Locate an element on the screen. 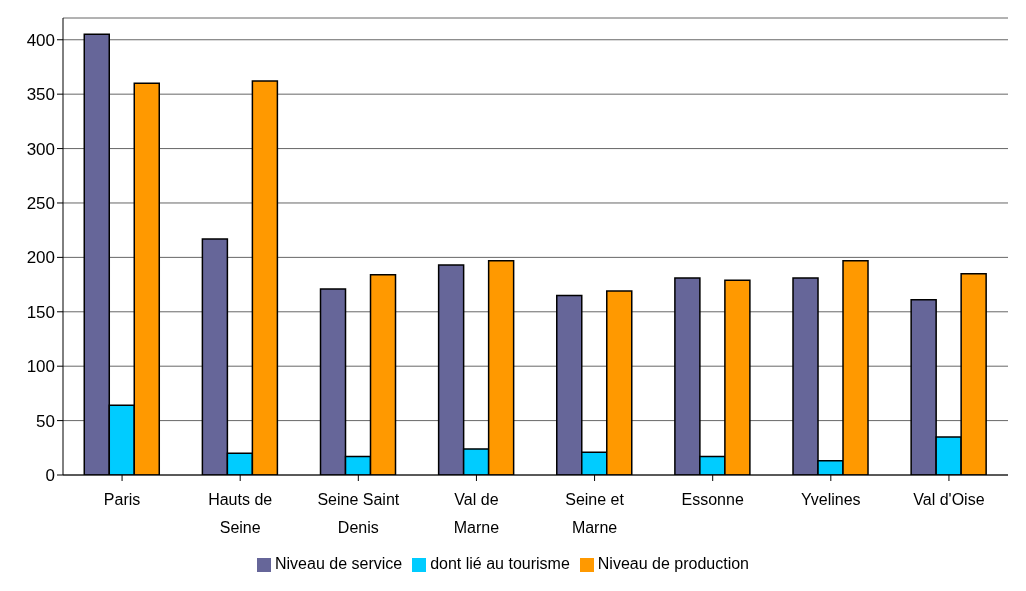 The height and width of the screenshot is (591, 1026). y-tick-label: 50 is located at coordinates (45, 421).